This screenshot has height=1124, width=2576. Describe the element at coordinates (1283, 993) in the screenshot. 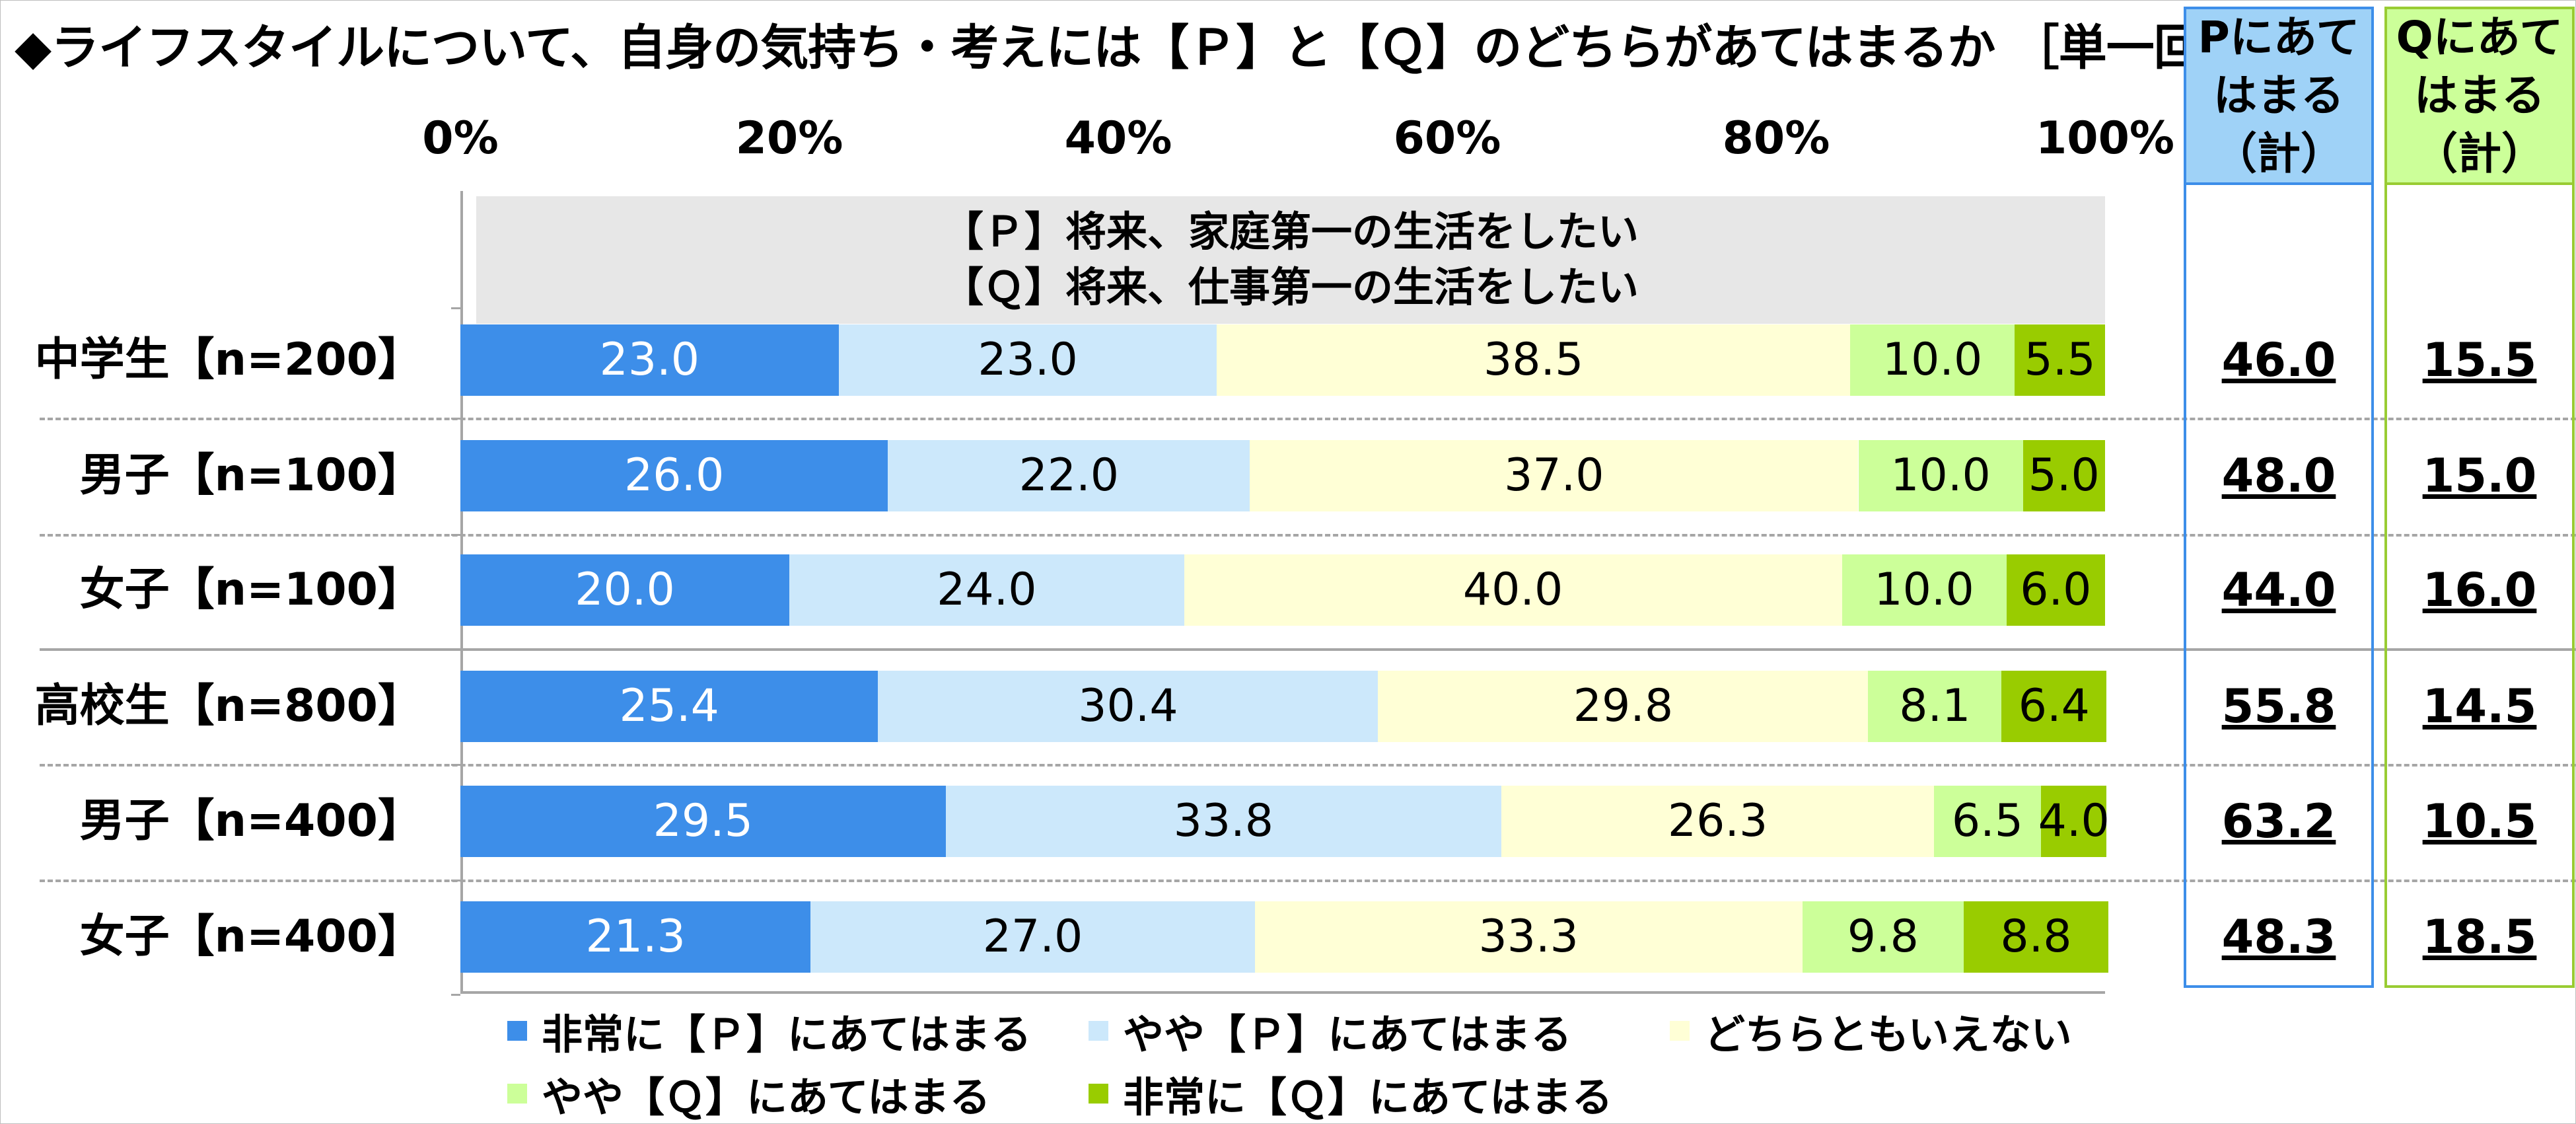

I see `x-axis-line` at that location.